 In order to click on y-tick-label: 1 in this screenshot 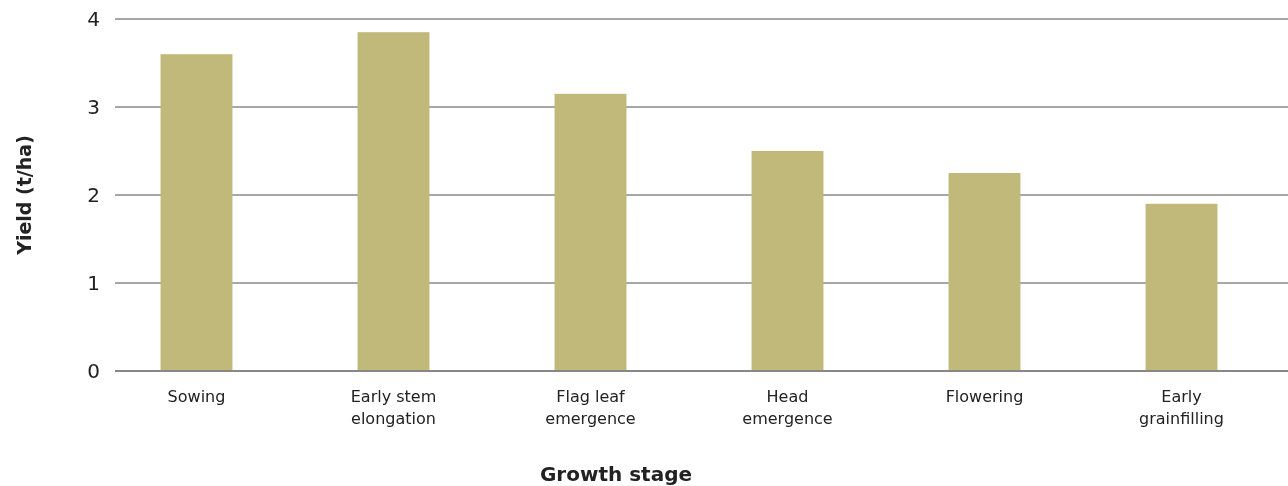, I will do `click(93, 283)`.